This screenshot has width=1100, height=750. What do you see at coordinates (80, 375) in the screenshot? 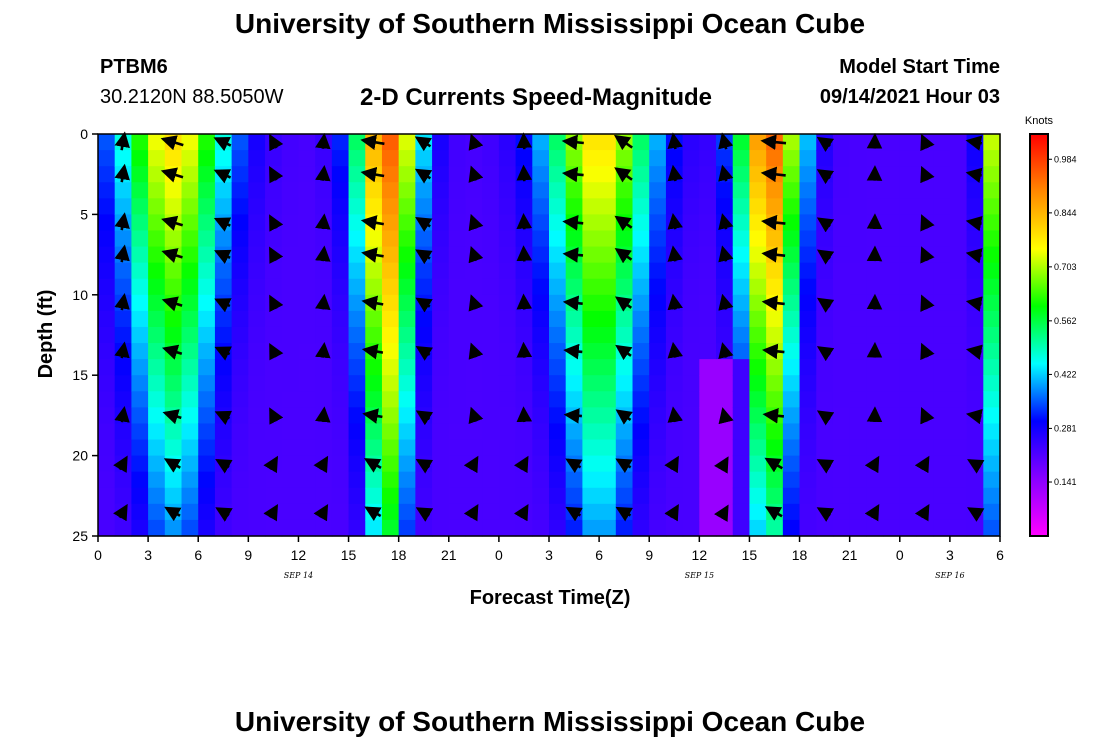
I see `y-tick-label: 15` at bounding box center [80, 375].